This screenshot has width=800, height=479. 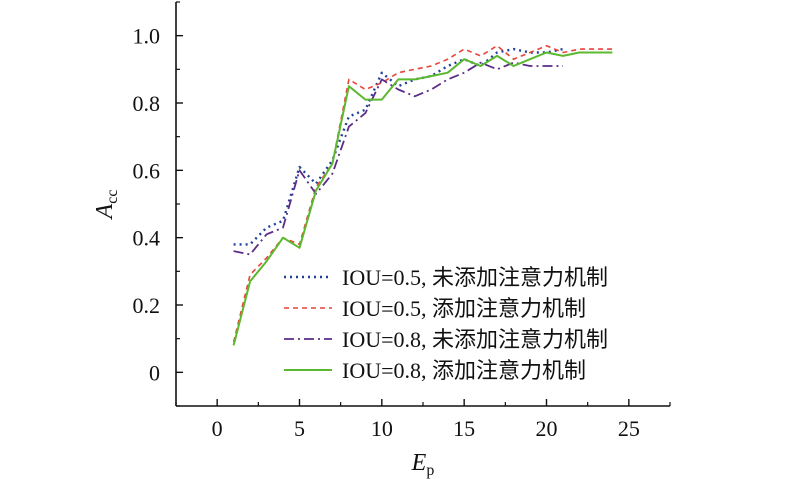 I want to click on x-axis-label: Ep, so click(x=423, y=464).